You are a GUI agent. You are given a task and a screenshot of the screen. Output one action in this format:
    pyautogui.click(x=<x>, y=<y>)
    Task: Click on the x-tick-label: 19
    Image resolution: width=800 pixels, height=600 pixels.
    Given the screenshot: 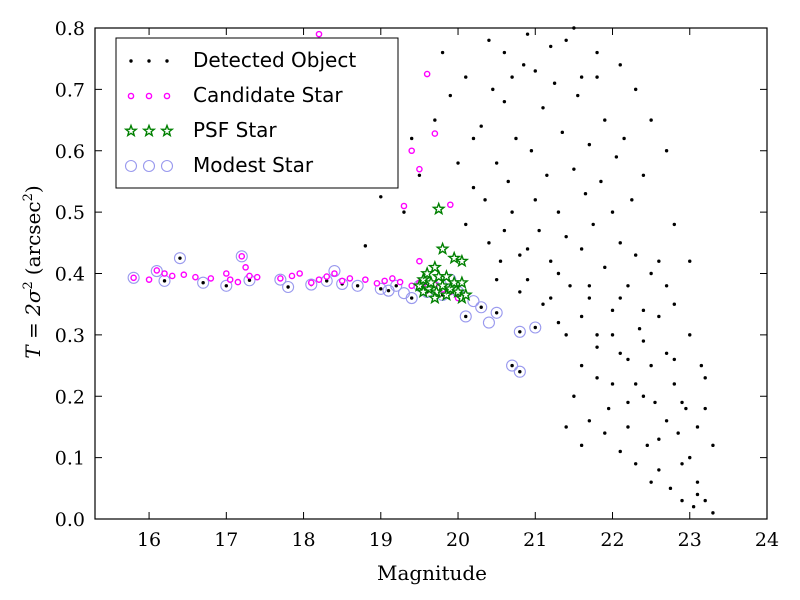 What is the action you would take?
    pyautogui.click(x=381, y=540)
    